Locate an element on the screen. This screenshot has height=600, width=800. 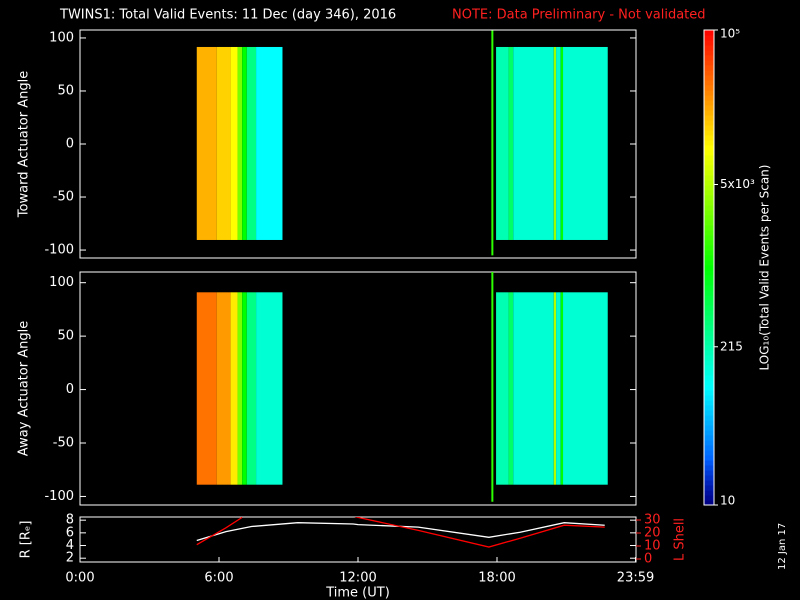
lines is located at coordinates (400, 532).